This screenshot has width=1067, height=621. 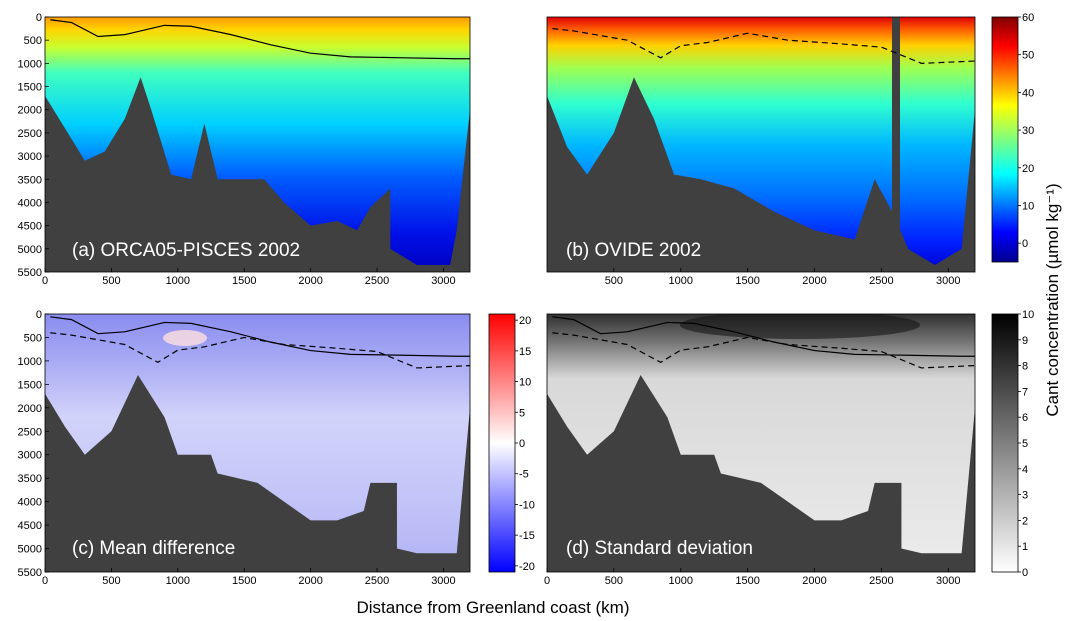 What do you see at coordinates (1028, 169) in the screenshot?
I see `colorbar-tick-label: 20` at bounding box center [1028, 169].